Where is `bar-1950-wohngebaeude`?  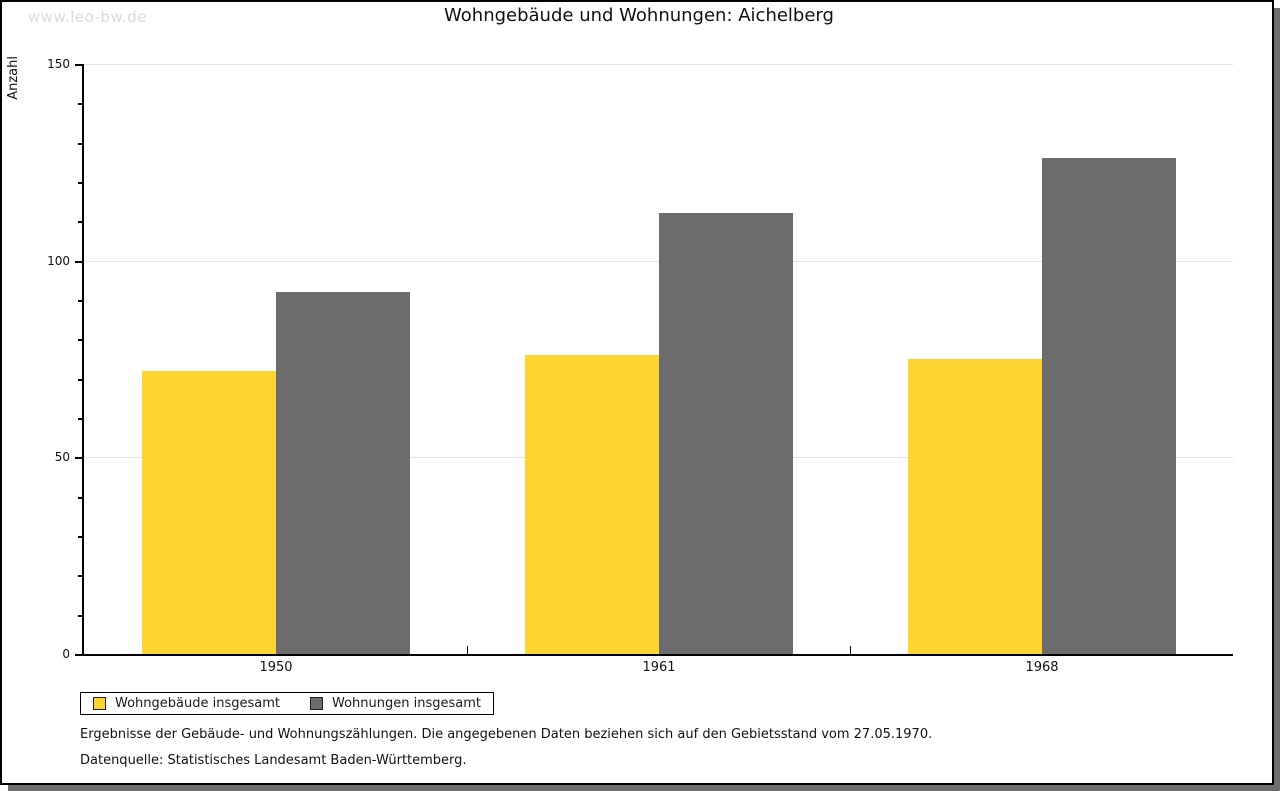
bar-1950-wohngebaeude is located at coordinates (209, 512).